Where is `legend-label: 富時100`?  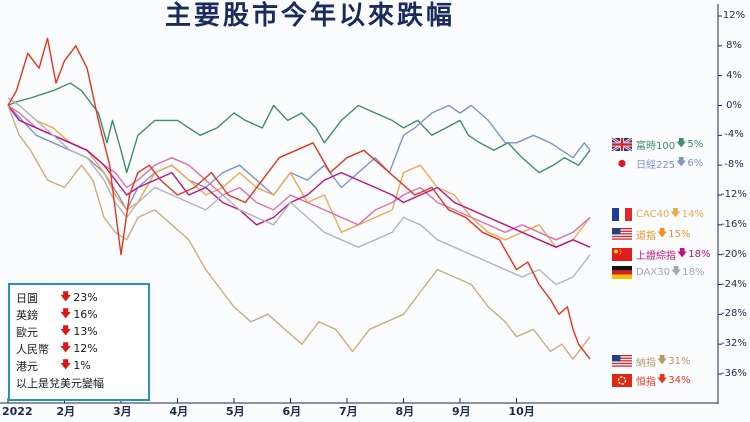 legend-label: 富時100 is located at coordinates (656, 146).